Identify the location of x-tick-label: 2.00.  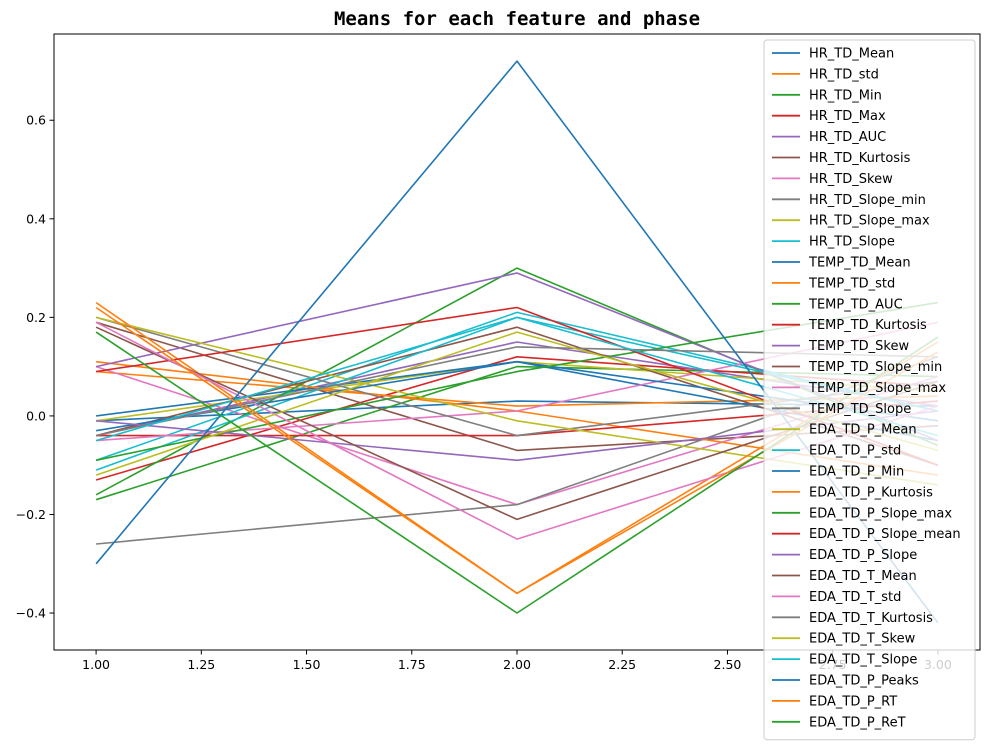
(517, 664).